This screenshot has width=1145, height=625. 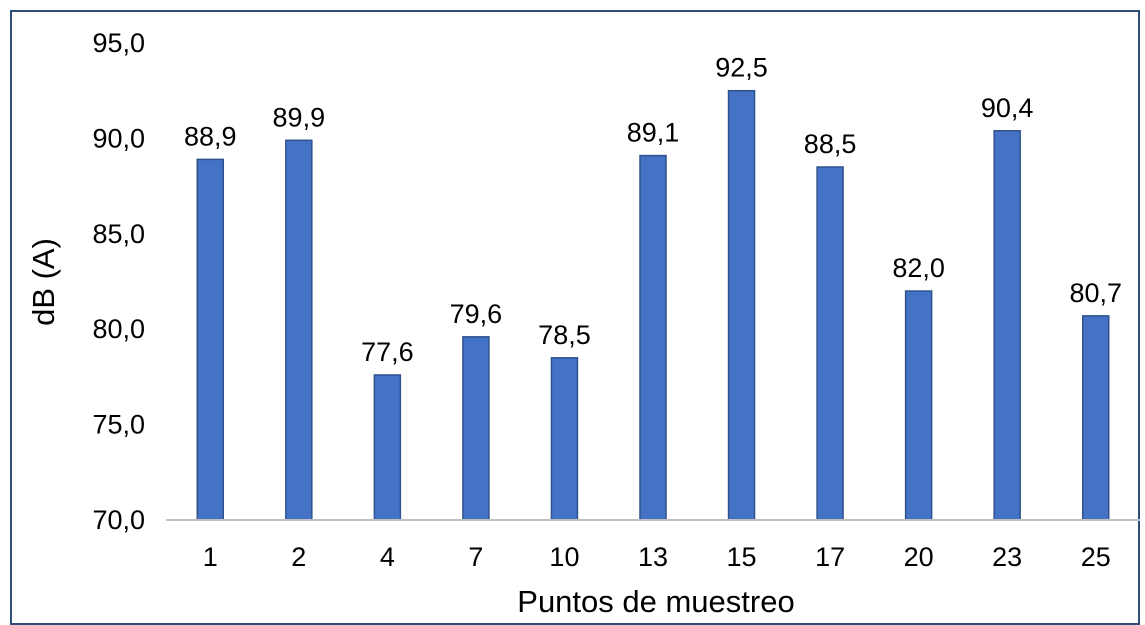 I want to click on data-label: 88,5, so click(x=830, y=144).